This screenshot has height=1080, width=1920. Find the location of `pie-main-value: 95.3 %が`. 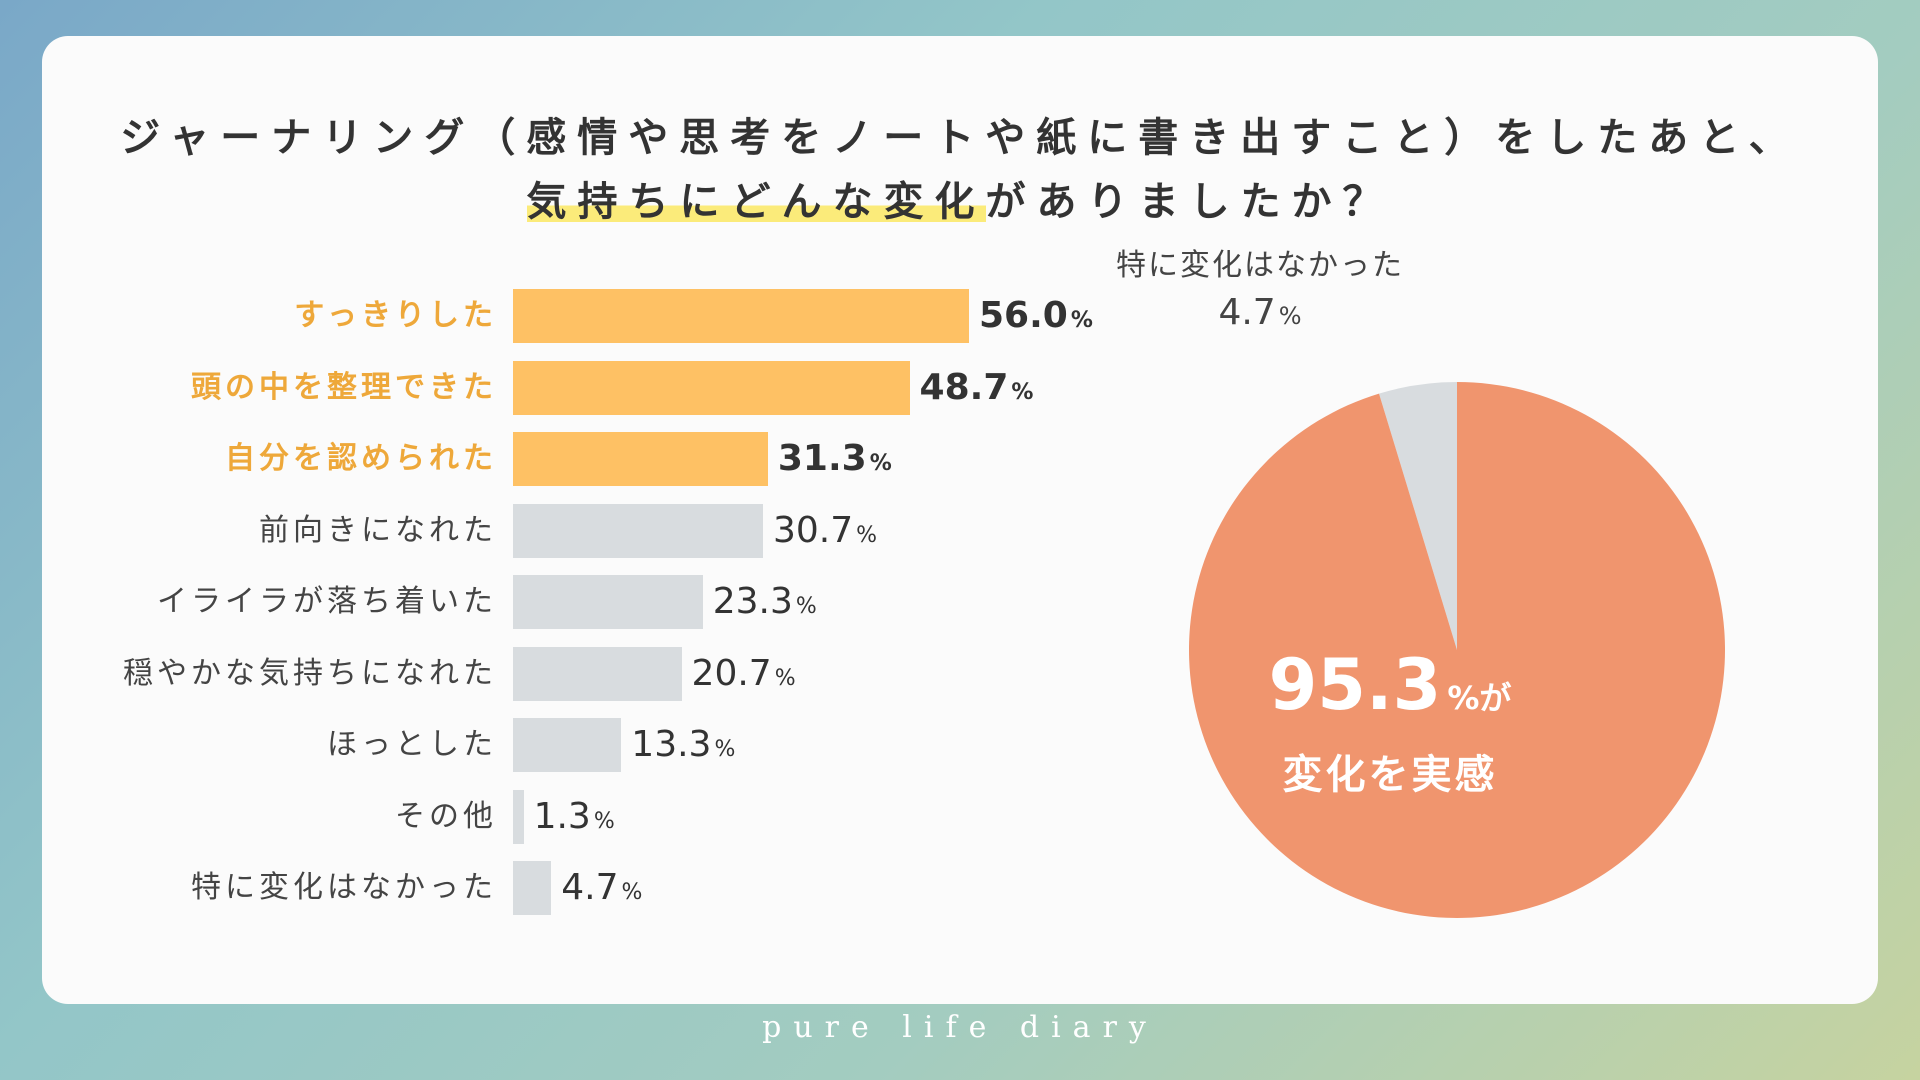

pie-main-value: 95.3 %が is located at coordinates (1390, 685).